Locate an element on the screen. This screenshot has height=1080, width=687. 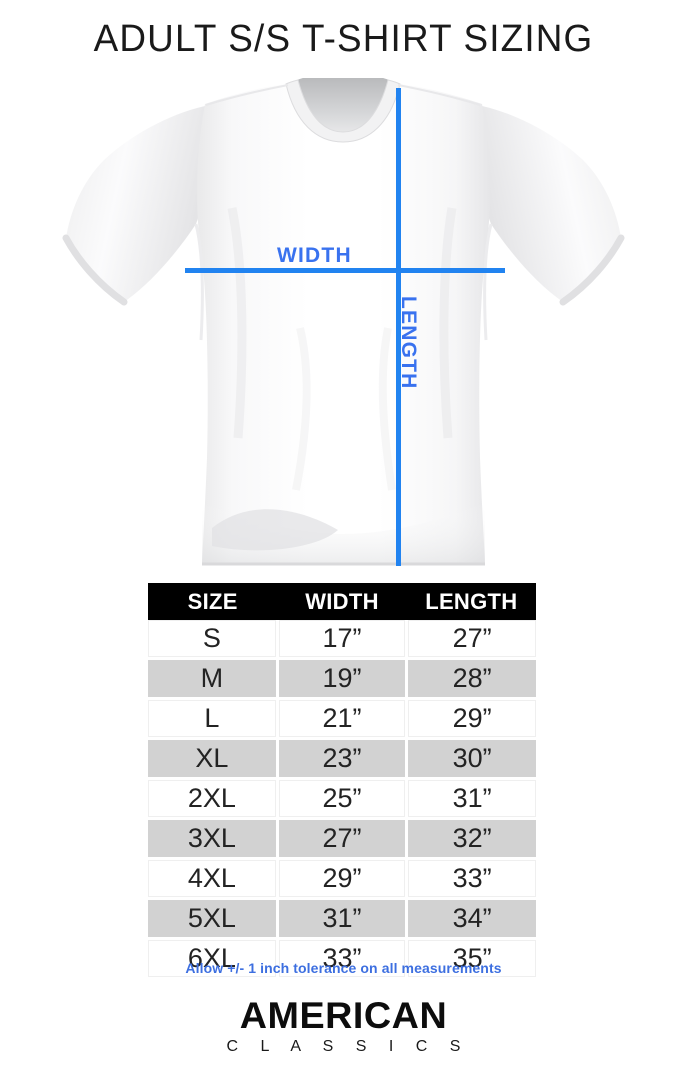
table-row: 6XL 33” 35” is located at coordinates (342, 959).